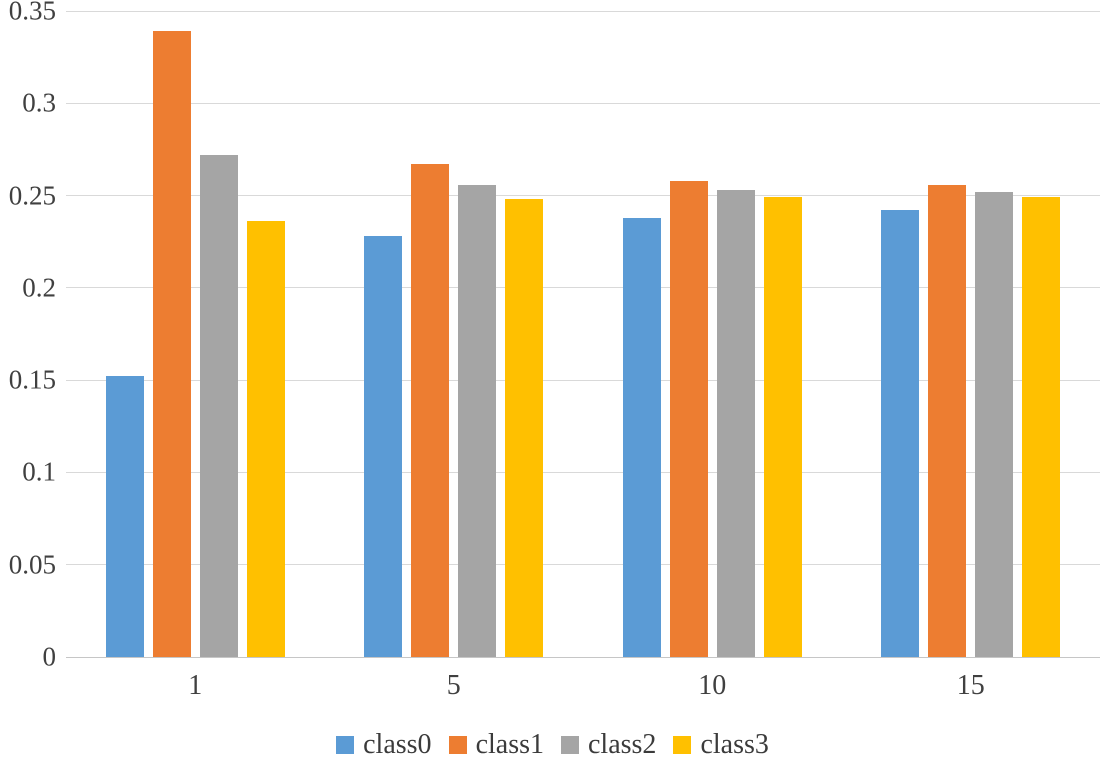 This screenshot has width=1105, height=777. I want to click on bar-class3-x5, so click(524, 428).